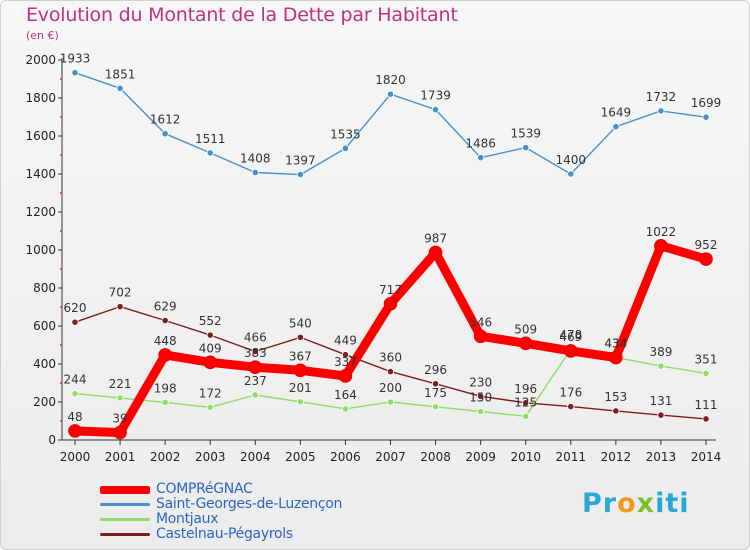 The height and width of the screenshot is (550, 750). Describe the element at coordinates (44, 364) in the screenshot. I see `y-tick-label: 400` at that location.